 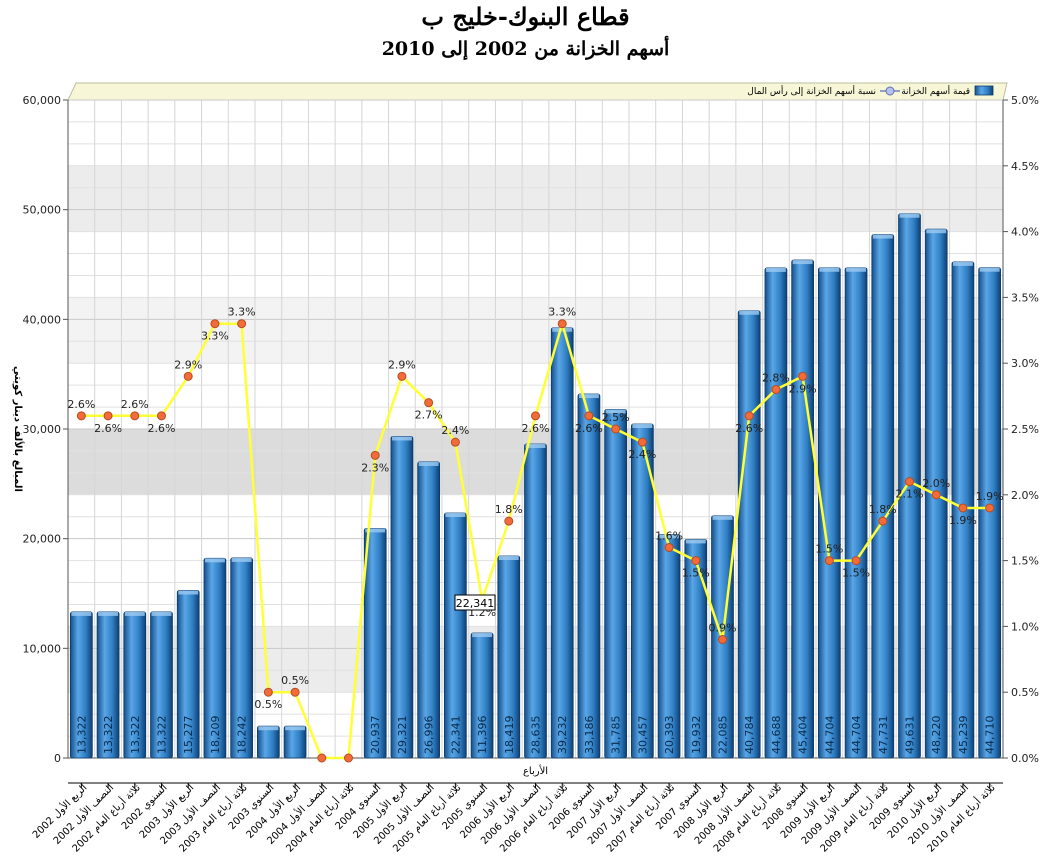 I want to click on y-tick-label: 0, so click(x=57, y=758).